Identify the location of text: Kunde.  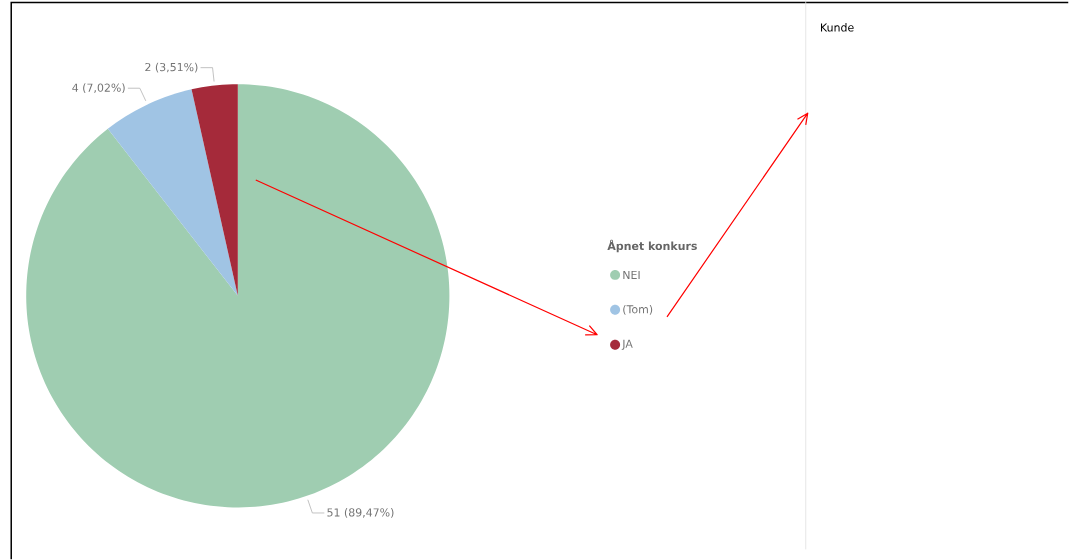
(837, 27).